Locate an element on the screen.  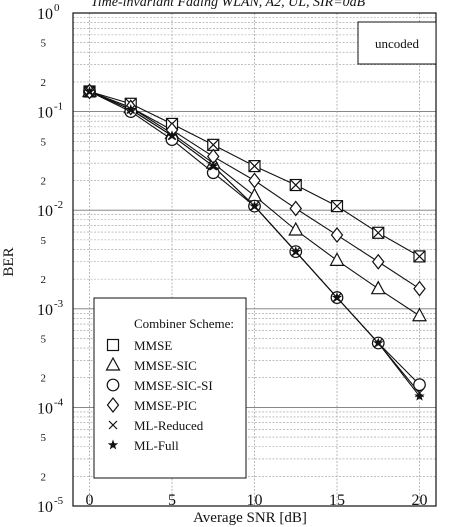
y-tick-exponent: -5 is located at coordinates (59, 501).